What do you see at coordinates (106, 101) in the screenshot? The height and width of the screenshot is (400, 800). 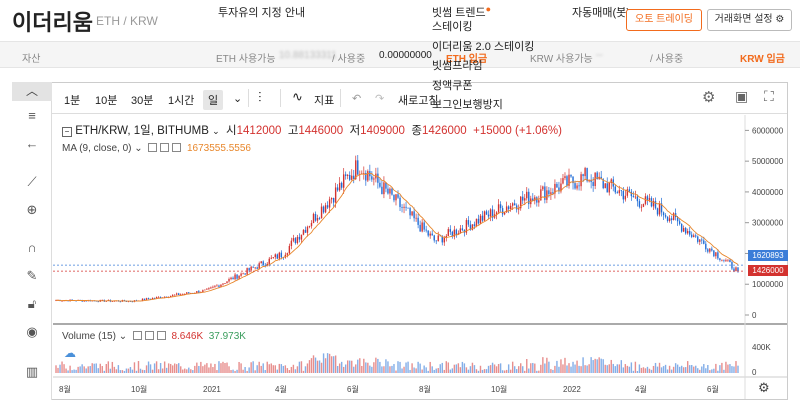 I see `timeframe-10m: 10분` at bounding box center [106, 101].